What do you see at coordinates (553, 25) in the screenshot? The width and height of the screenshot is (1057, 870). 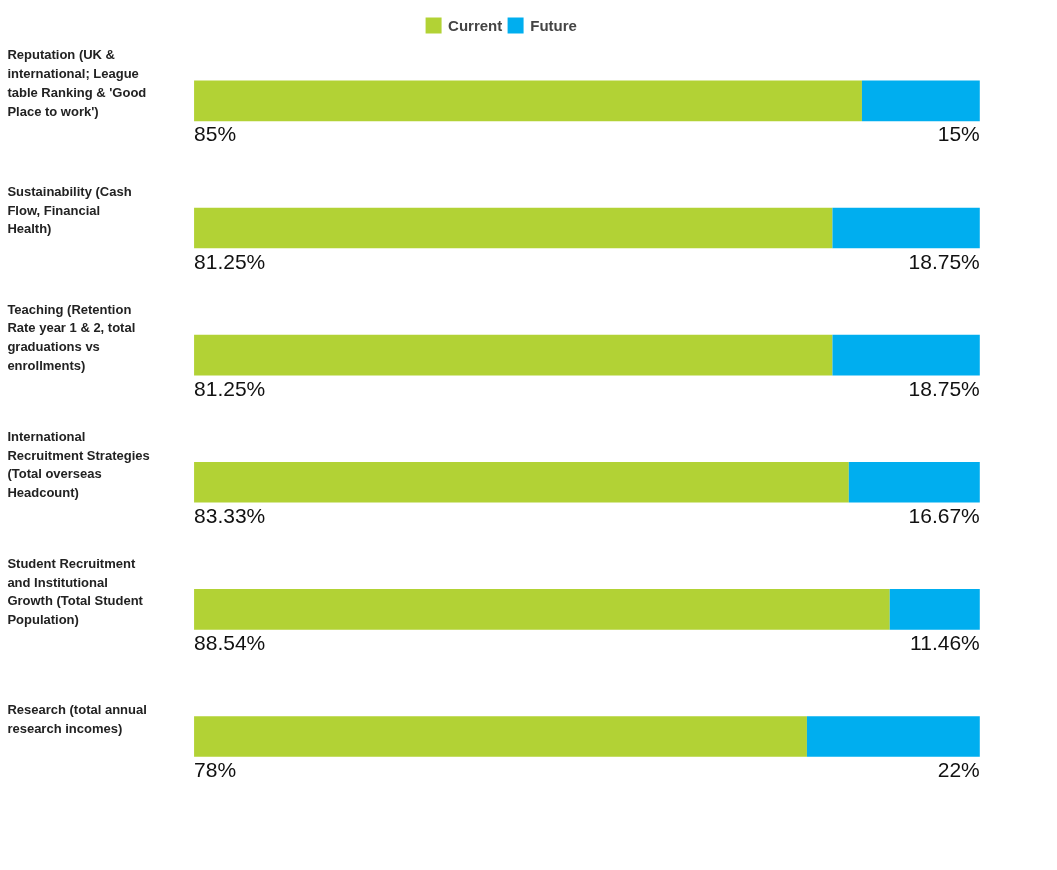 I see `legend-label: Future` at bounding box center [553, 25].